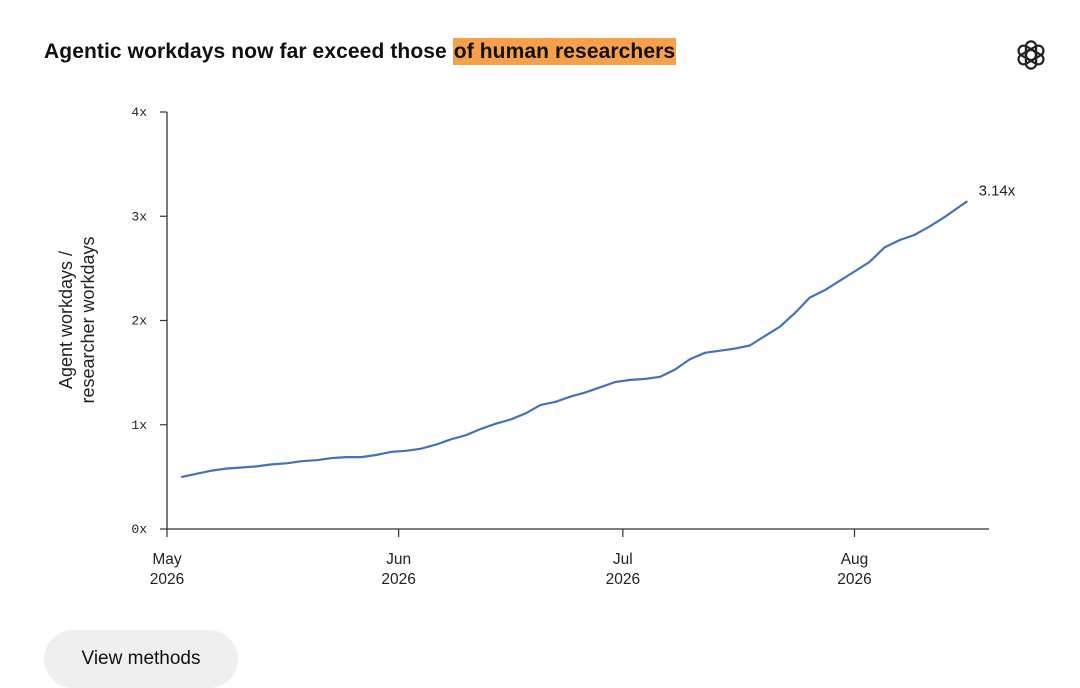  I want to click on y-axis-label: Agent workdays / researcher workdays, so click(77, 319).